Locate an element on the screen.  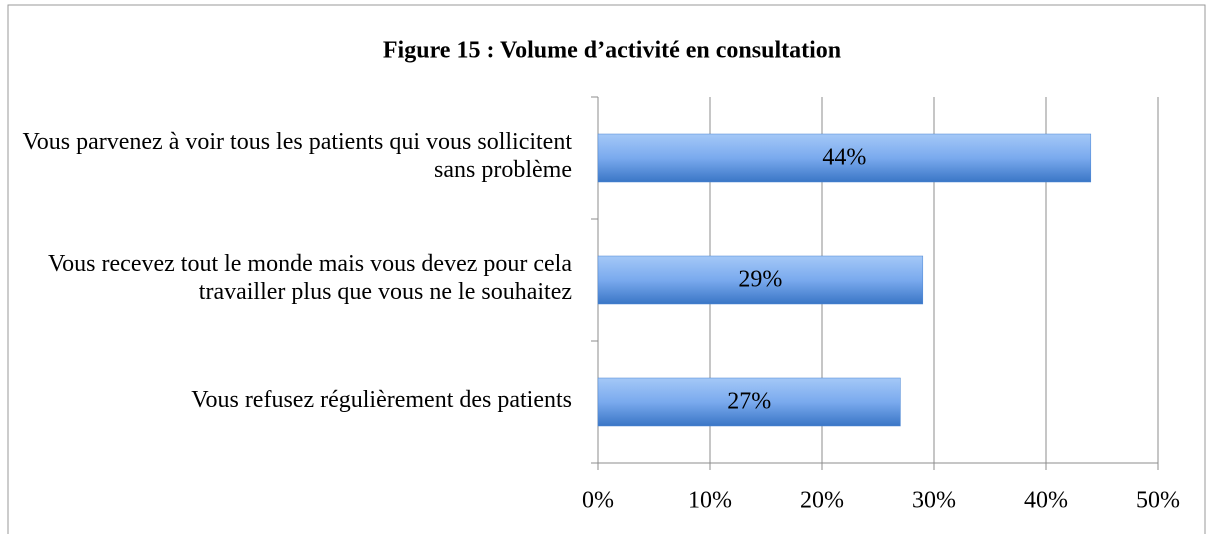
data-label: 44% is located at coordinates (844, 158).